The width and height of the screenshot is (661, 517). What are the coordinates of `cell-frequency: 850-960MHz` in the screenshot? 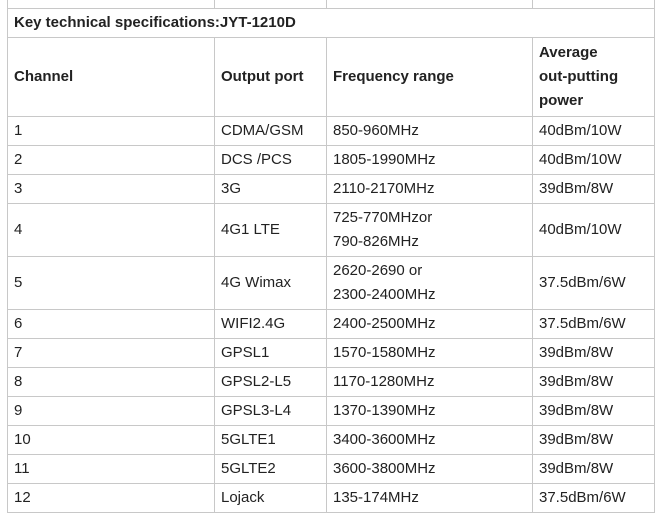 It's located at (429, 131).